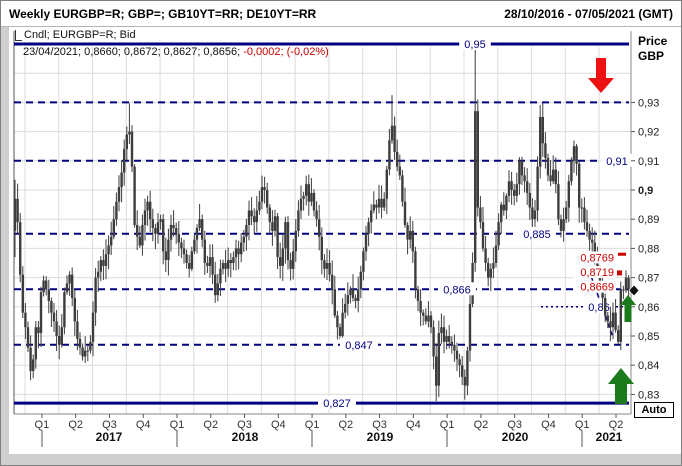 The height and width of the screenshot is (466, 682). I want to click on price-tick-label: 0,9, so click(645, 191).